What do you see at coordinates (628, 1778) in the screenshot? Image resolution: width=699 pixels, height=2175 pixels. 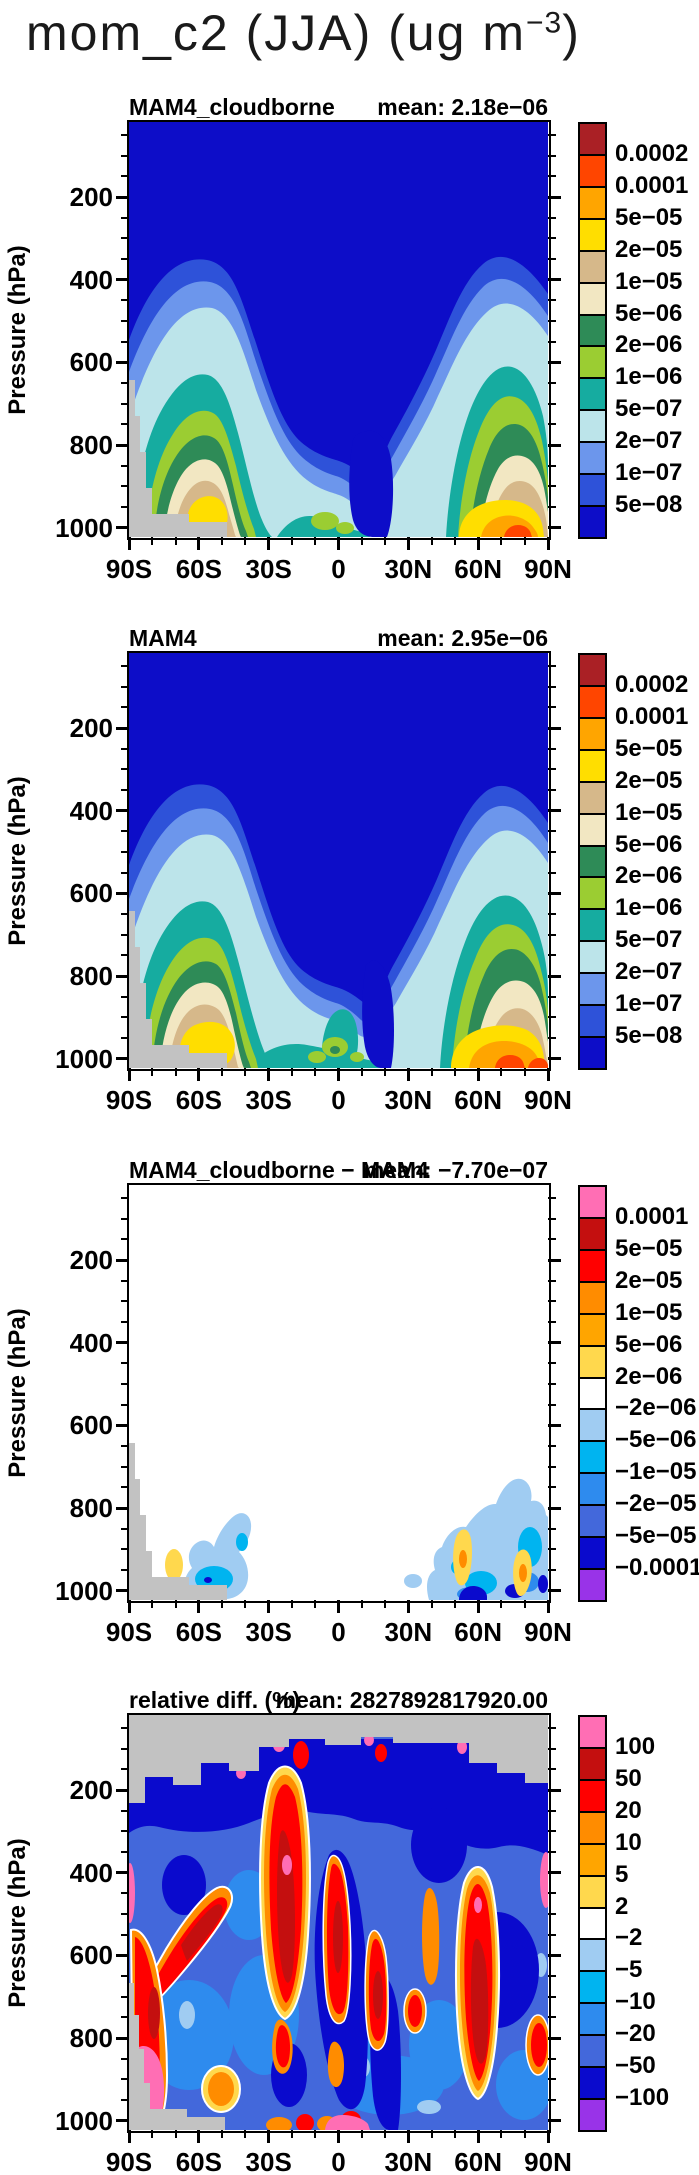 I see `colorbar-tick-label: 50` at bounding box center [628, 1778].